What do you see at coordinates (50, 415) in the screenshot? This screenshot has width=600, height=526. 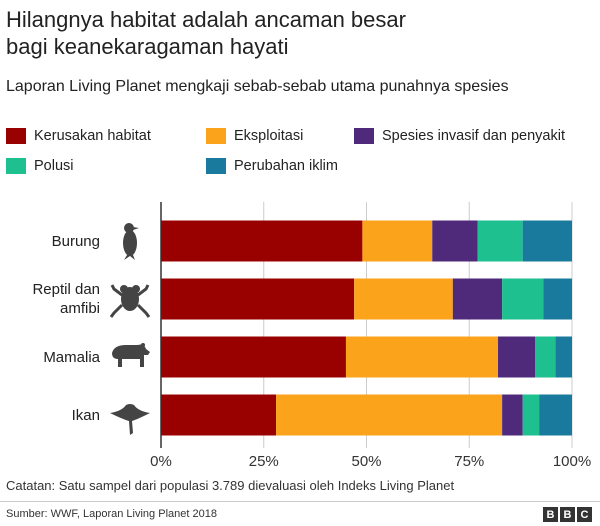 I see `category-label: Ikan` at bounding box center [50, 415].